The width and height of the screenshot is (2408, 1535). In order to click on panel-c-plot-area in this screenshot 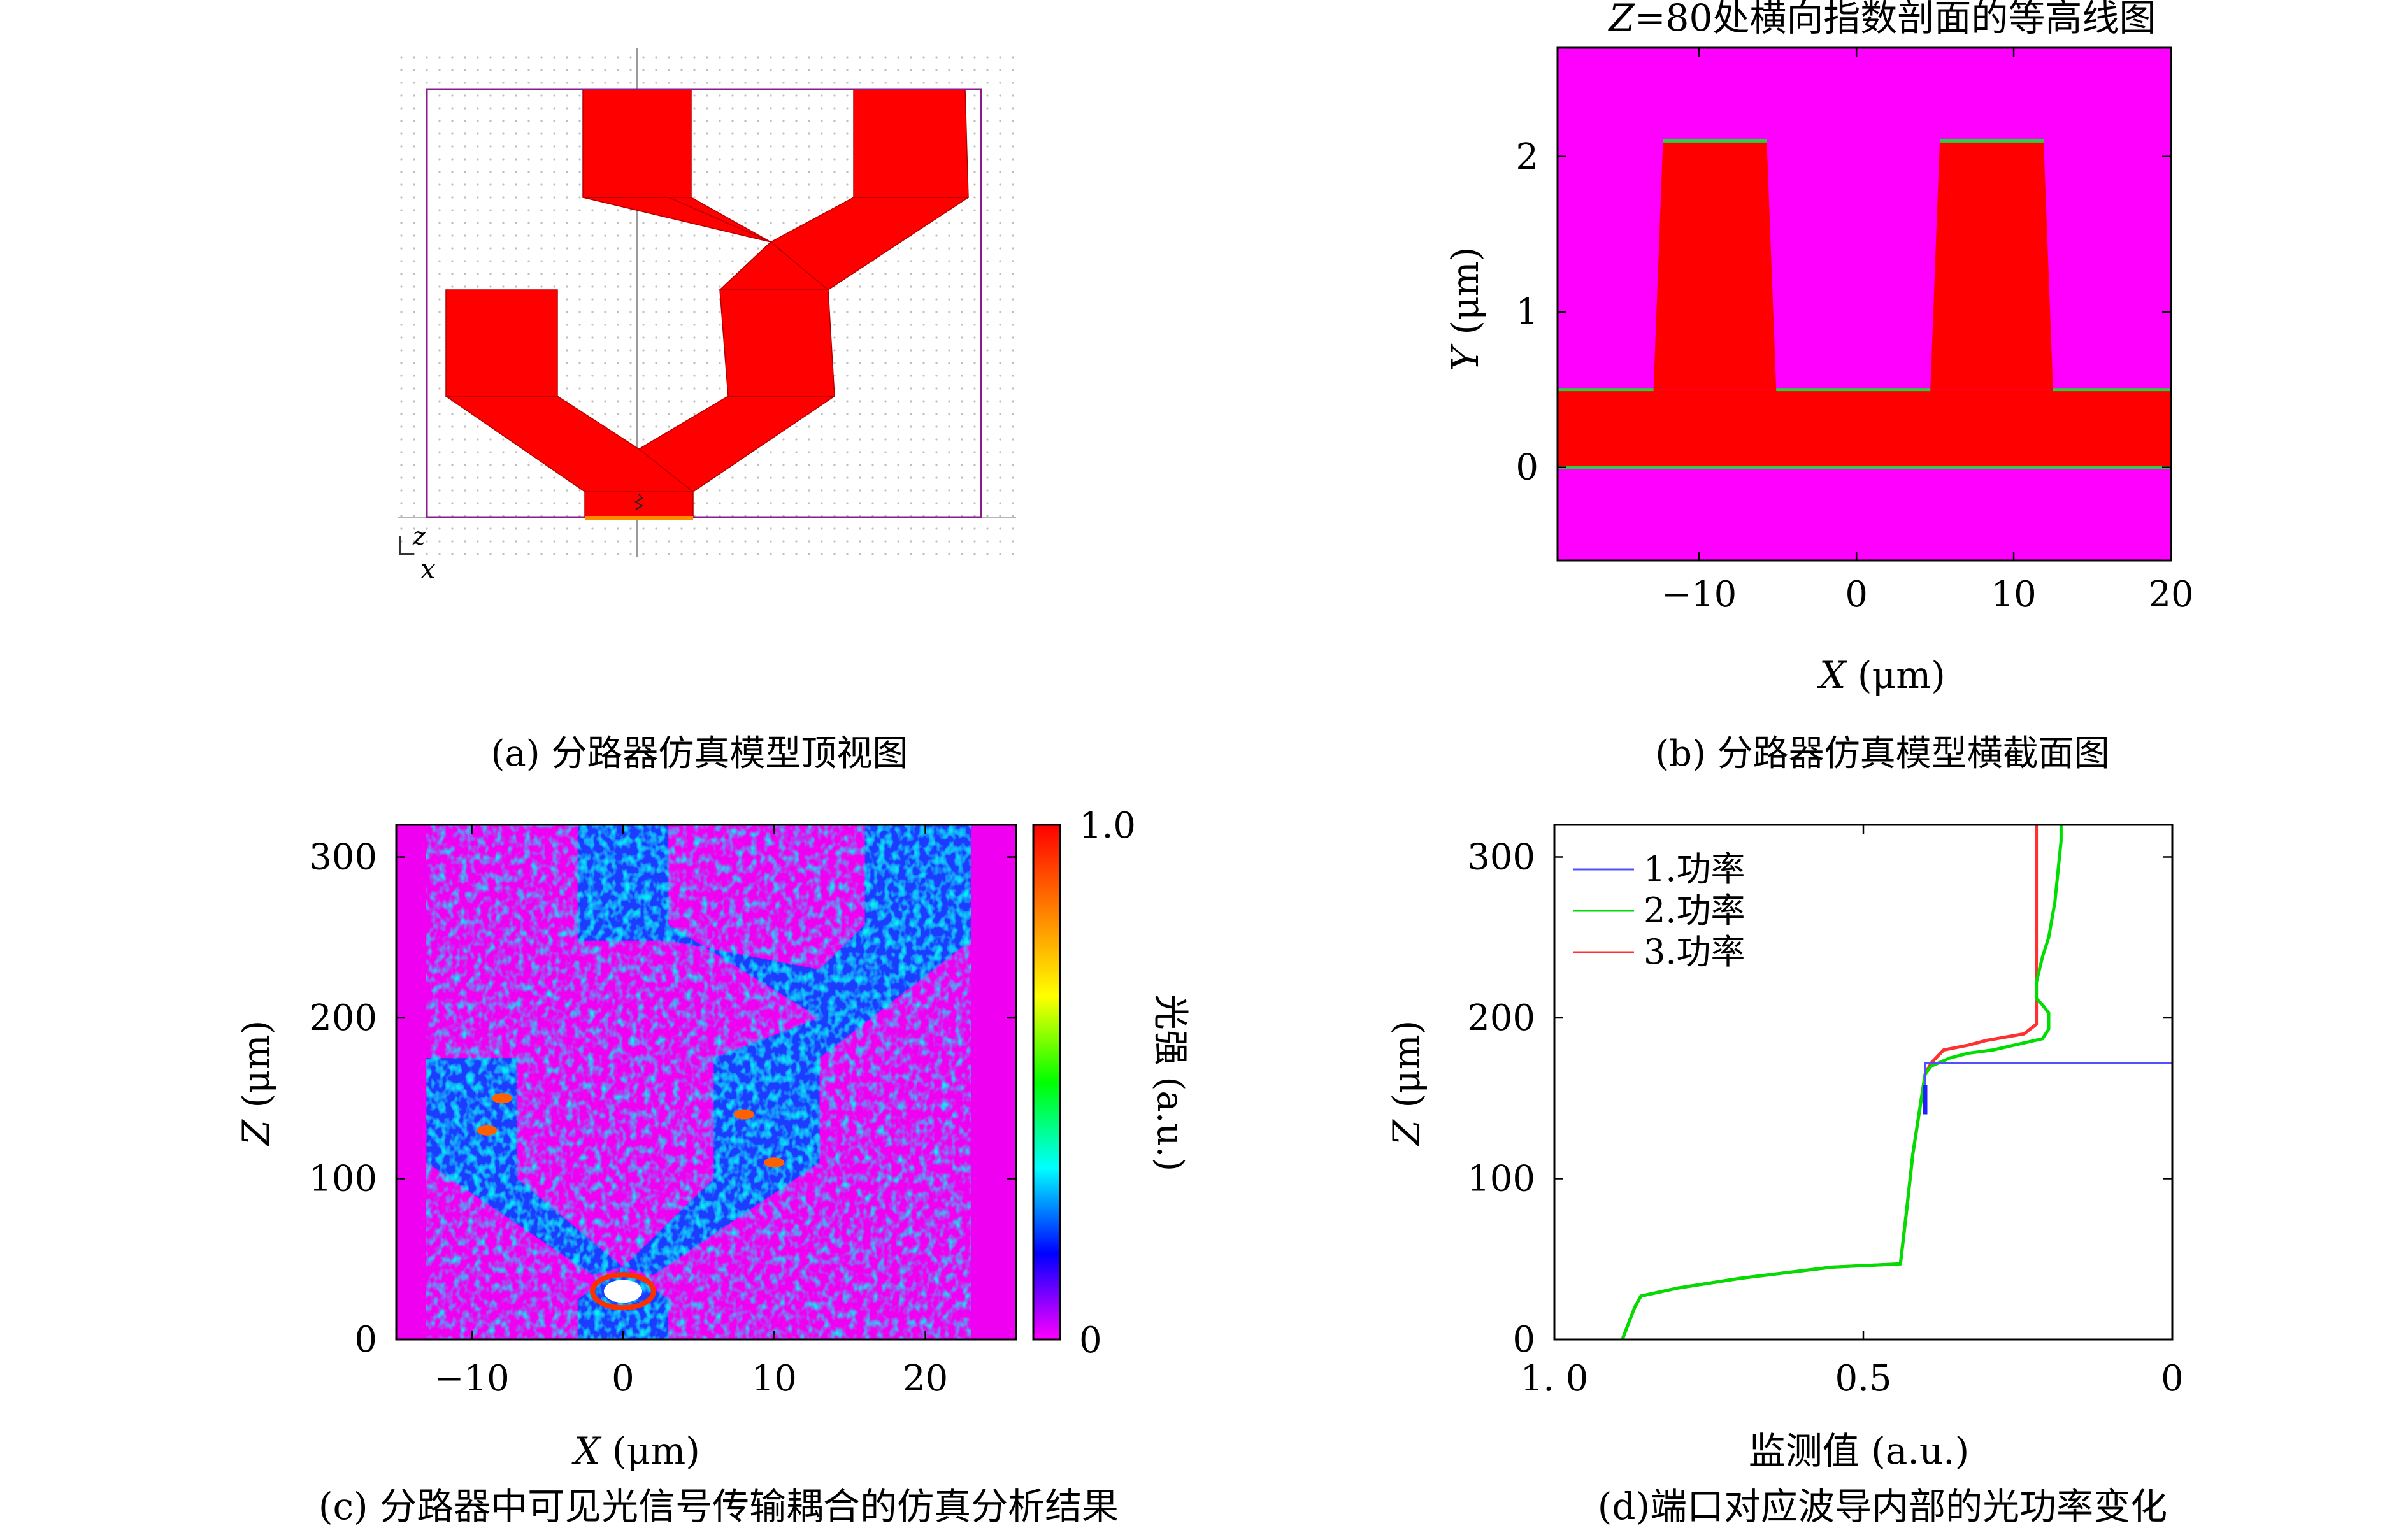, I will do `click(706, 1082)`.